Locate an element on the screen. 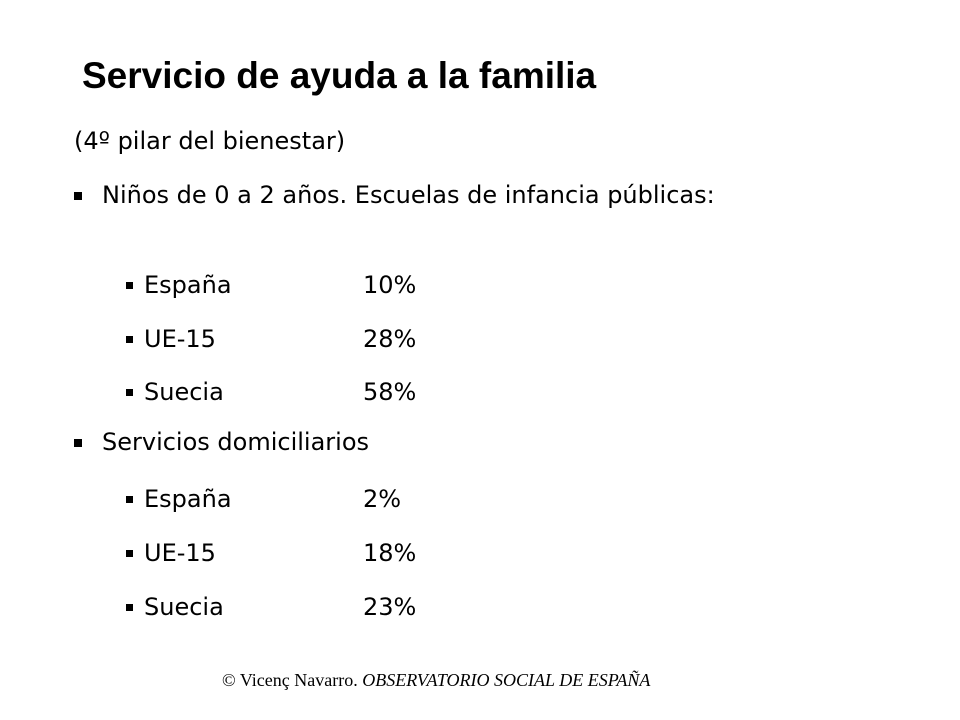 This screenshot has width=960, height=720. slide-subtitle: (4º pilar del bienestar) is located at coordinates (210, 141).